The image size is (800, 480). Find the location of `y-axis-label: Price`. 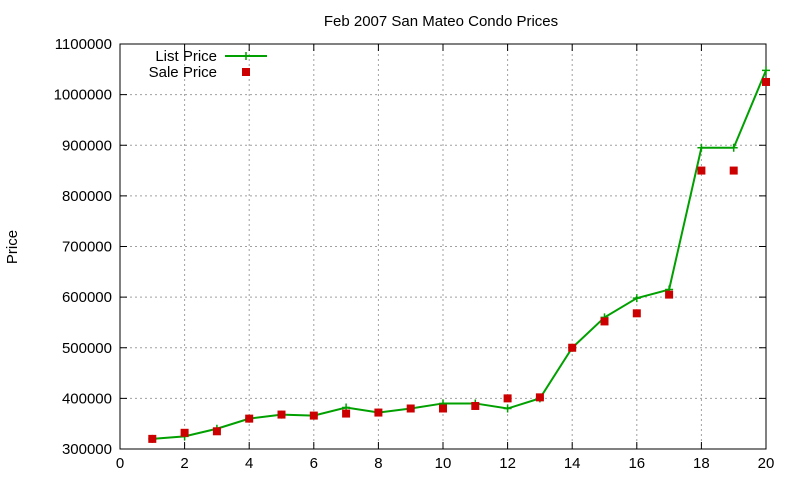

y-axis-label: Price is located at coordinates (12, 247).